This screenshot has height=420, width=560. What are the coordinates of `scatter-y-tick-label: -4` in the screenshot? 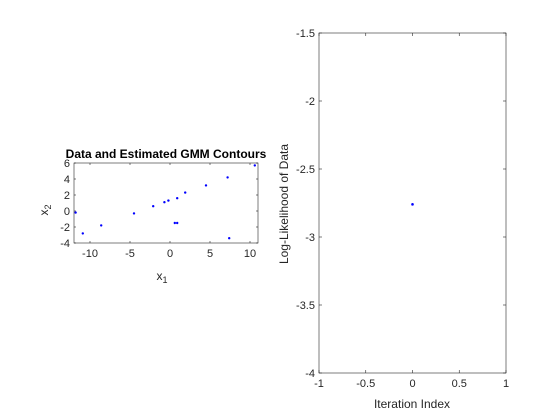 It's located at (65, 244).